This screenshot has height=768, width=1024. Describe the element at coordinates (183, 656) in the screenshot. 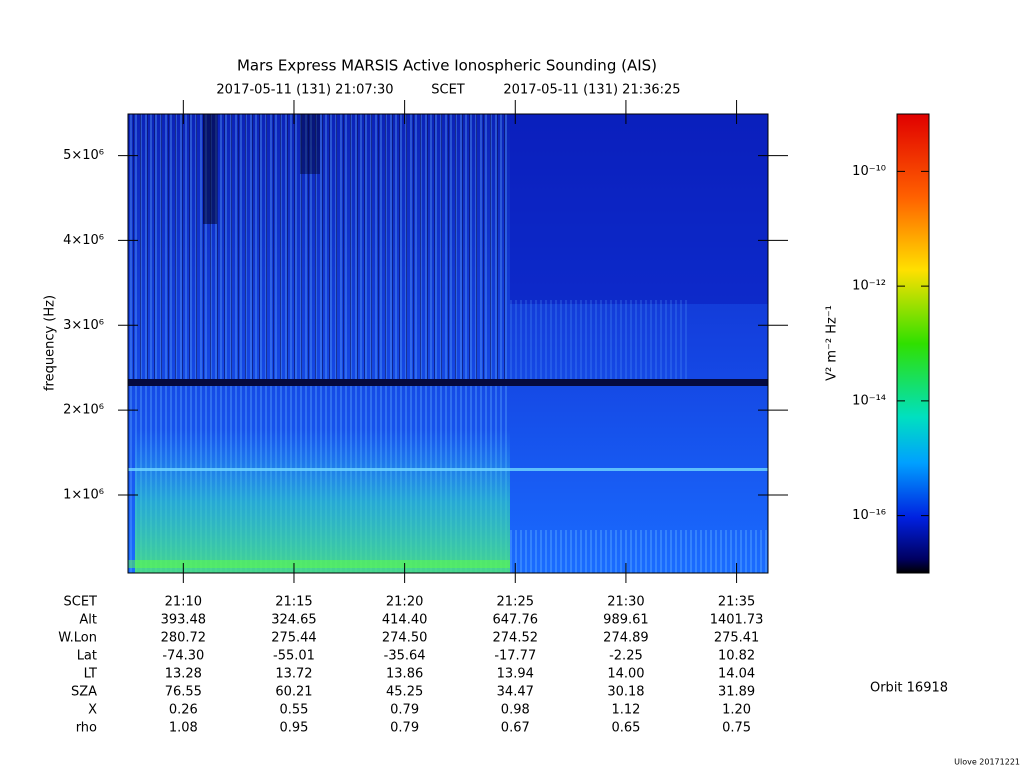

I see `table-cell: -74.30` at that location.